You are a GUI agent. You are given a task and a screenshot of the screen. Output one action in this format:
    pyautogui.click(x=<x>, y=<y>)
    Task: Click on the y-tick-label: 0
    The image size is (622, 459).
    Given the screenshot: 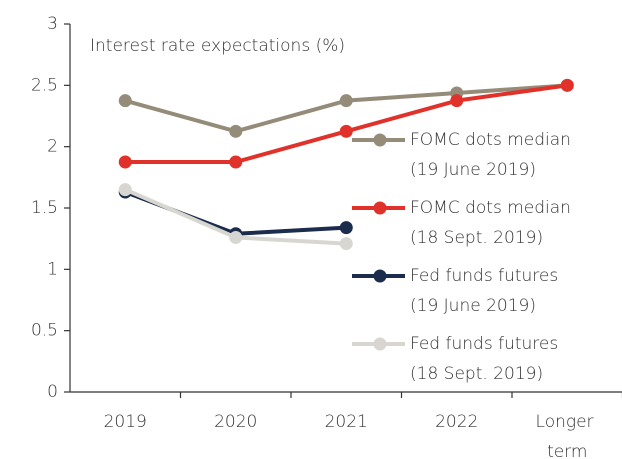 What is the action you would take?
    pyautogui.click(x=52, y=392)
    